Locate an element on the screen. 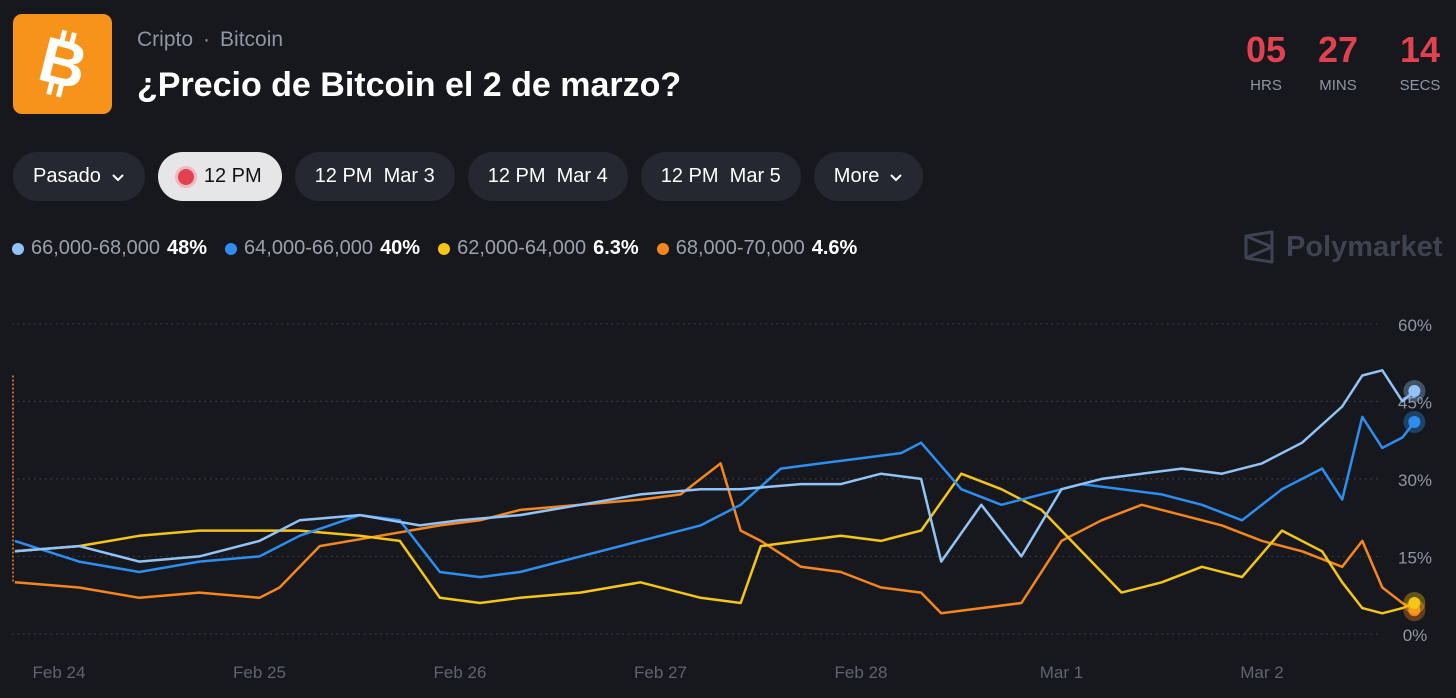  legend-label: 62,000-64,000 is located at coordinates (522, 248).